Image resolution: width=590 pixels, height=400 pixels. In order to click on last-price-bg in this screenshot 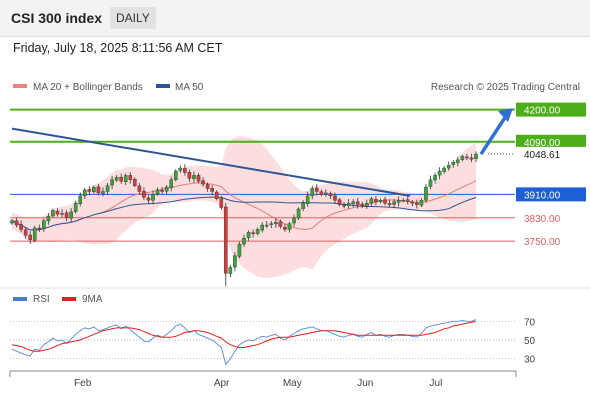, I will do `click(551, 153)`.